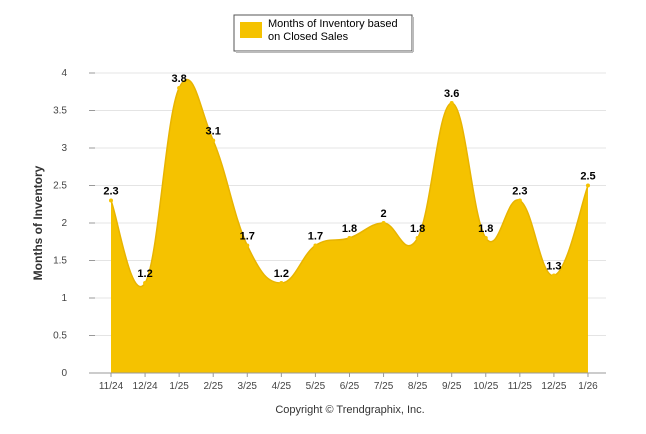 This screenshot has width=646, height=434. I want to click on x-tick-label: 5/25, so click(316, 386).